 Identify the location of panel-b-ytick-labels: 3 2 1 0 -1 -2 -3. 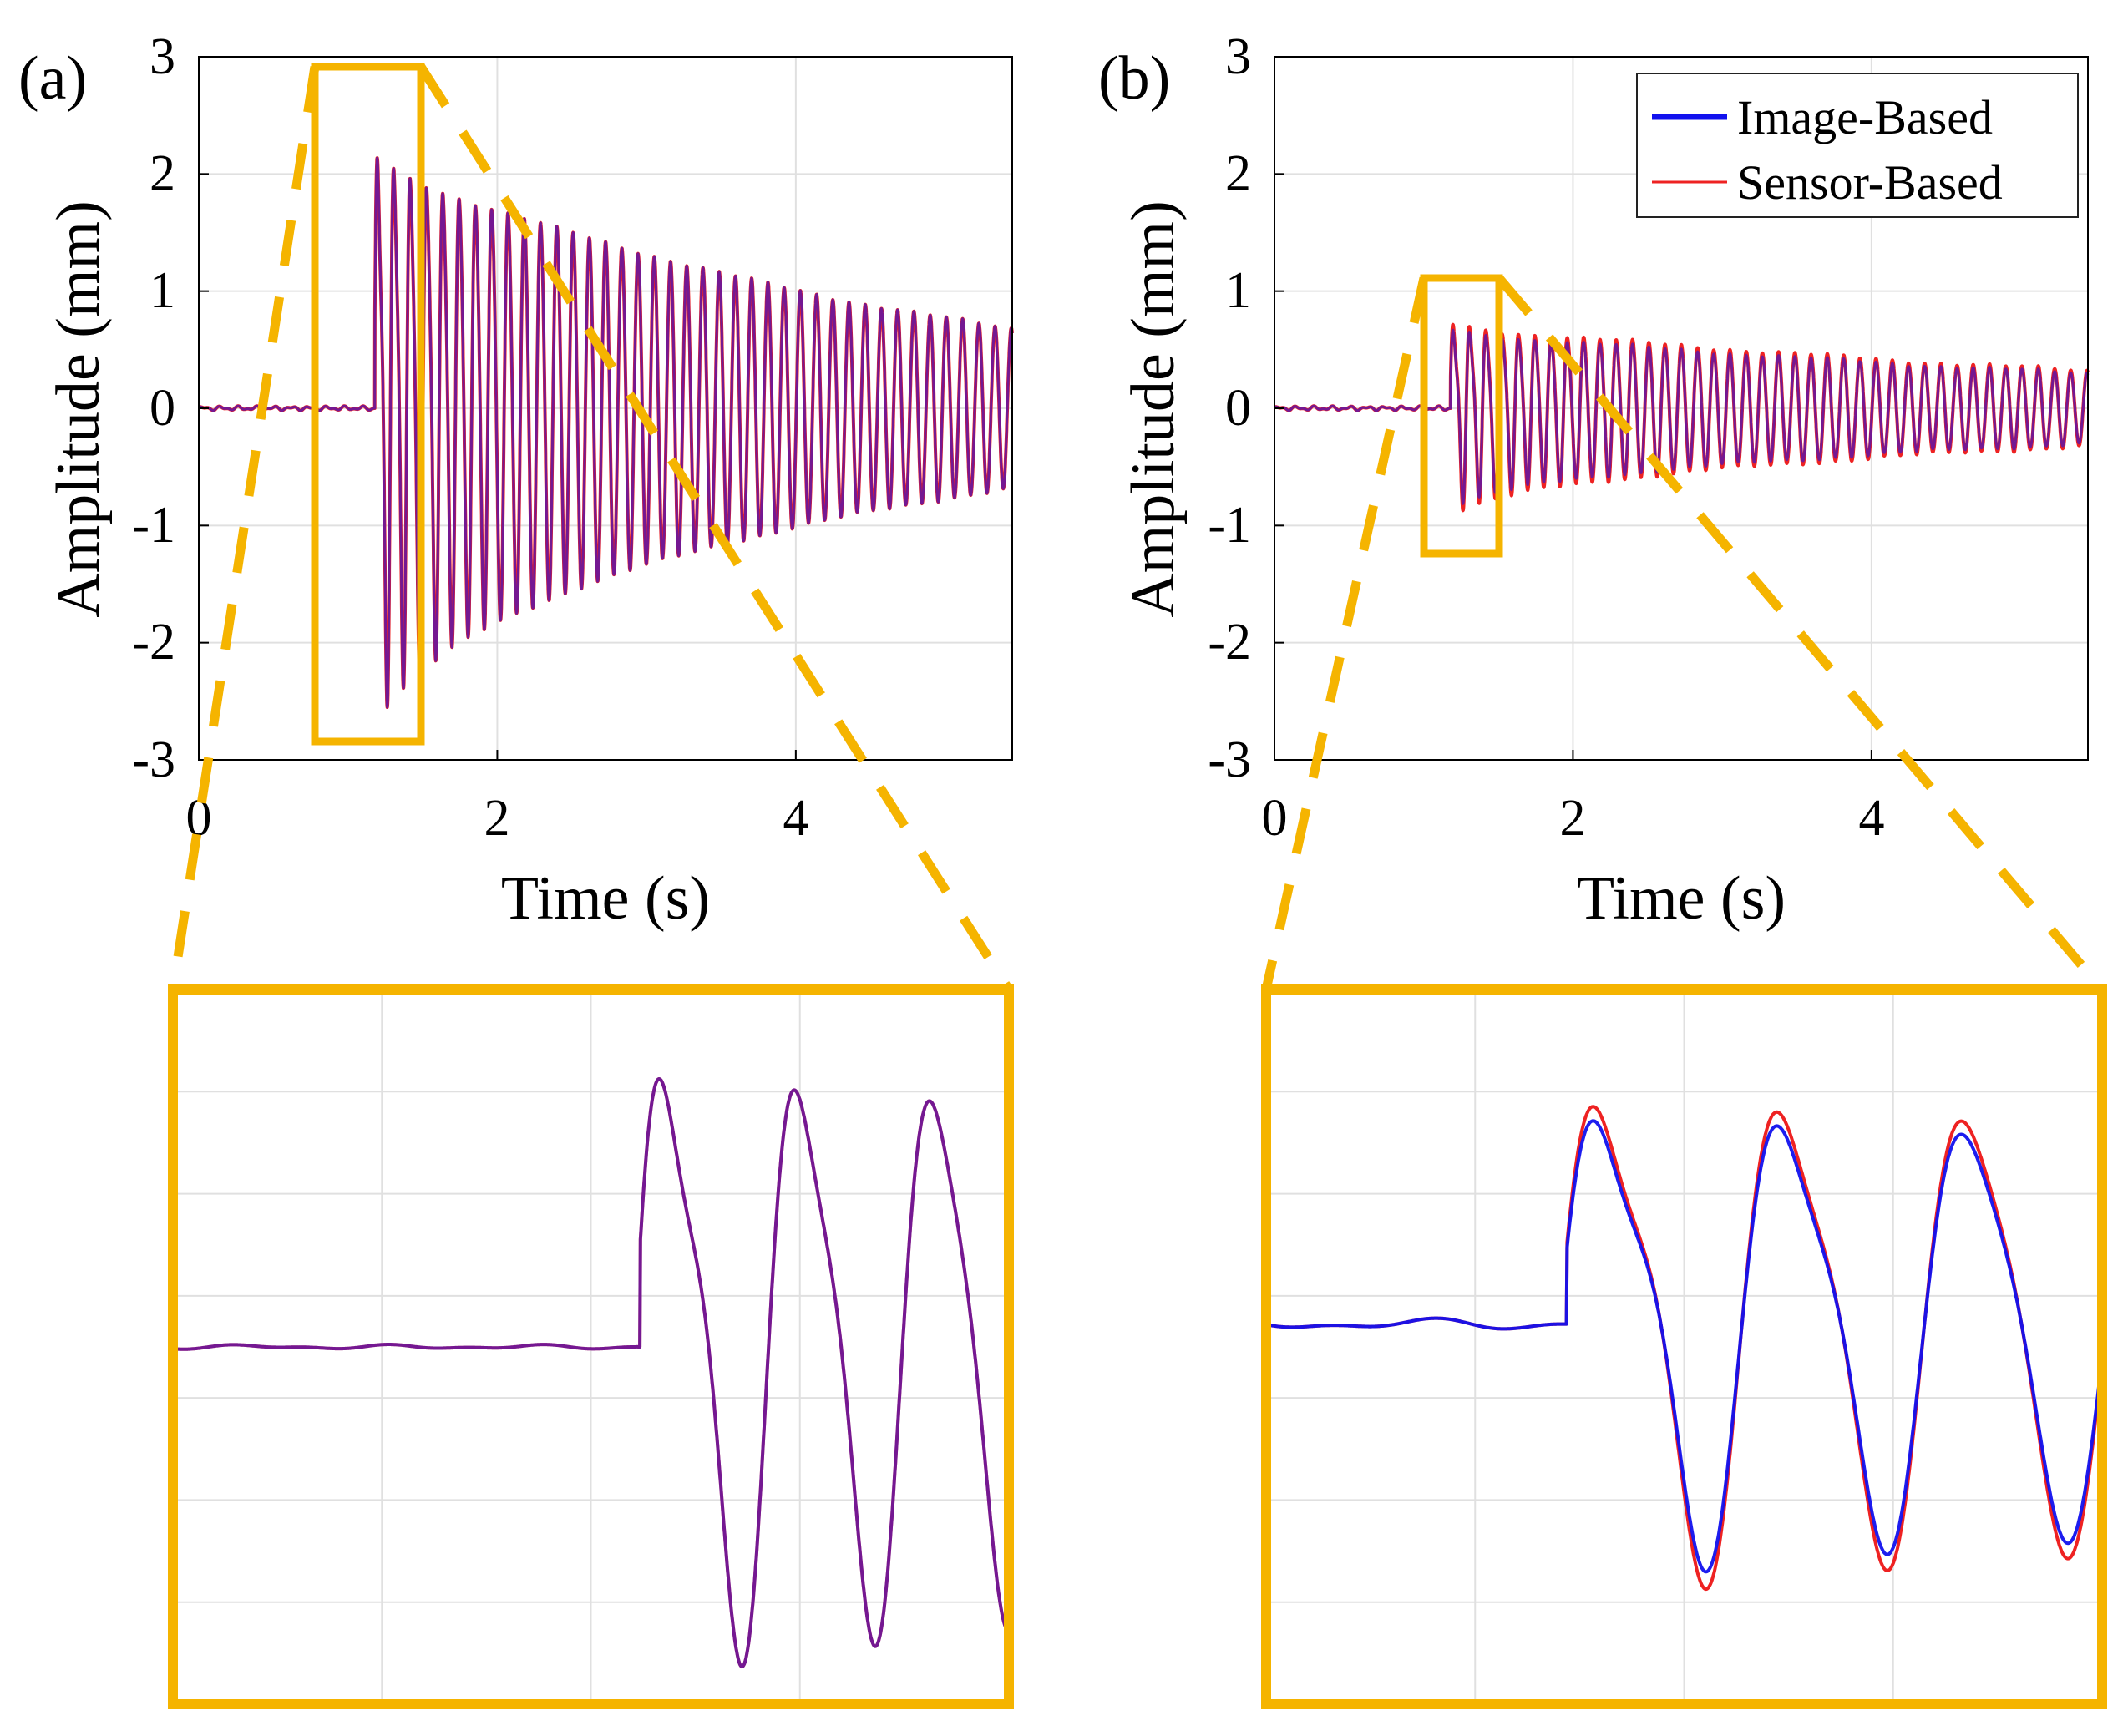
(1230, 408).